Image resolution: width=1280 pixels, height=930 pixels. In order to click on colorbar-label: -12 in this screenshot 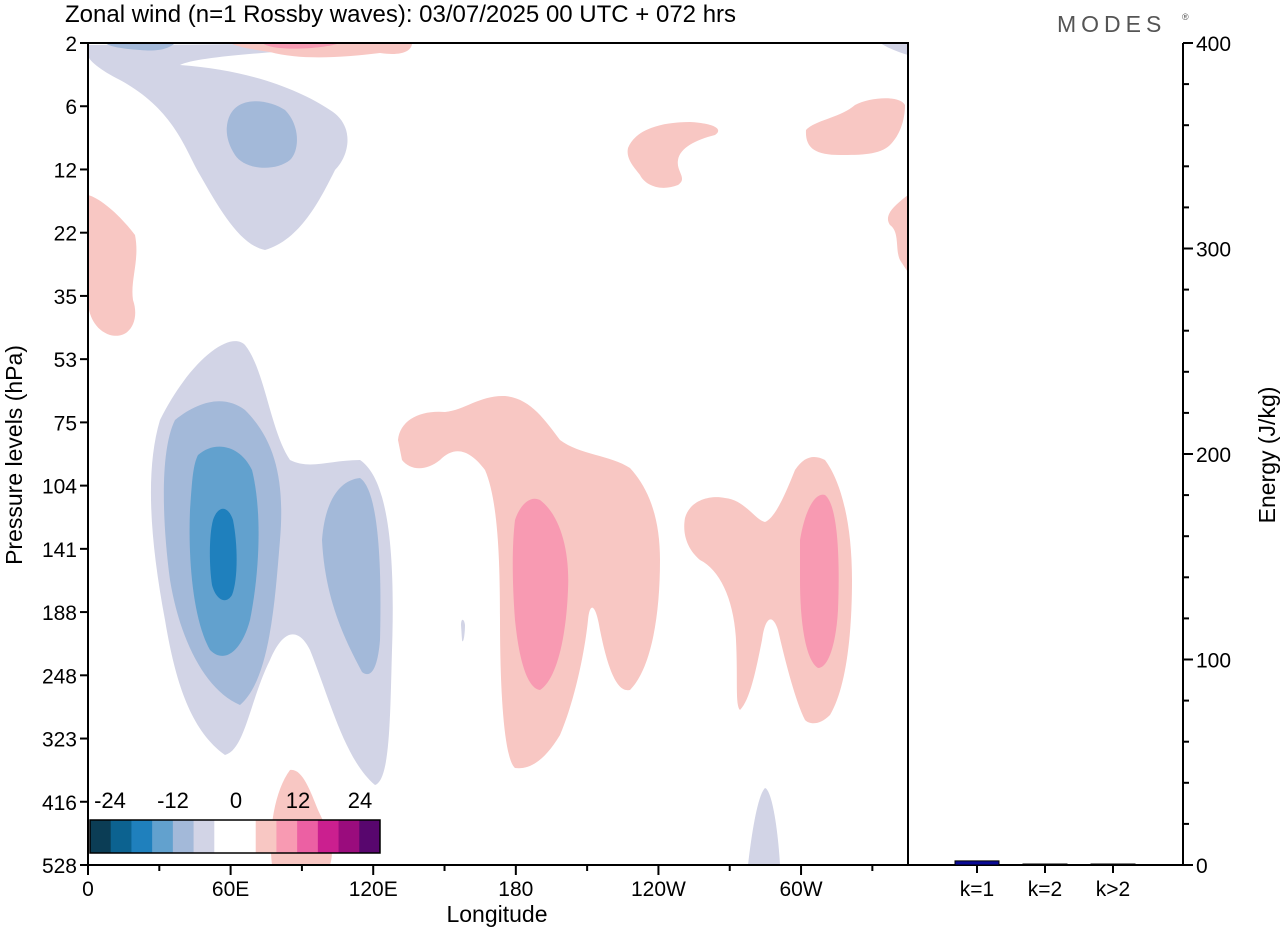, I will do `click(173, 800)`.